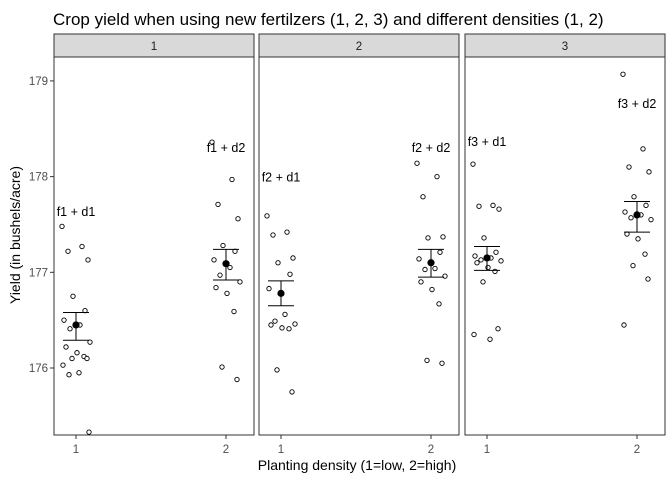 This screenshot has height=480, width=672. I want to click on group-annotation: f1 + d1, so click(76, 212).